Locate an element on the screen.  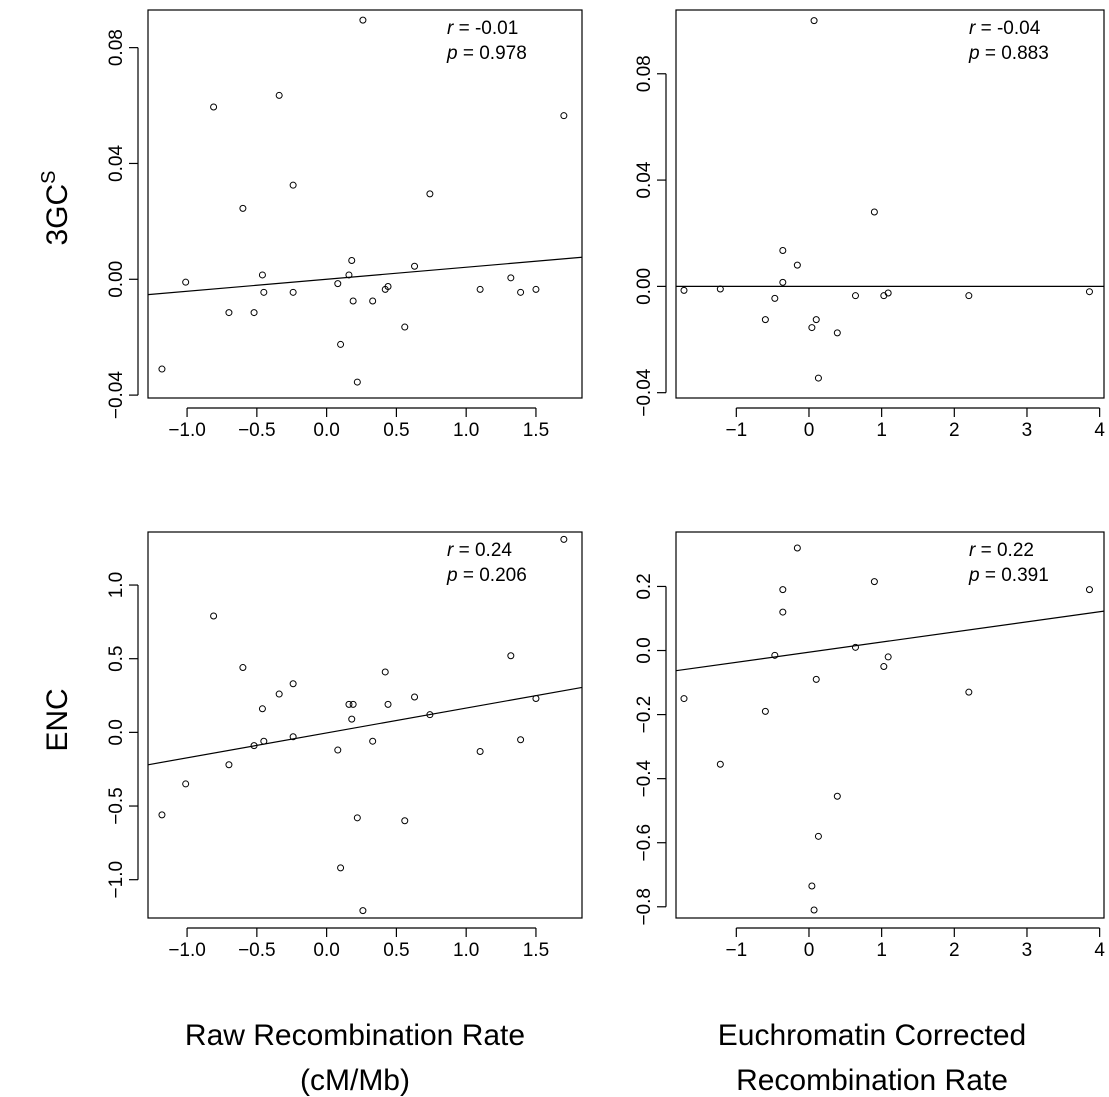
p-value: = 0.883 is located at coordinates (1014, 53).